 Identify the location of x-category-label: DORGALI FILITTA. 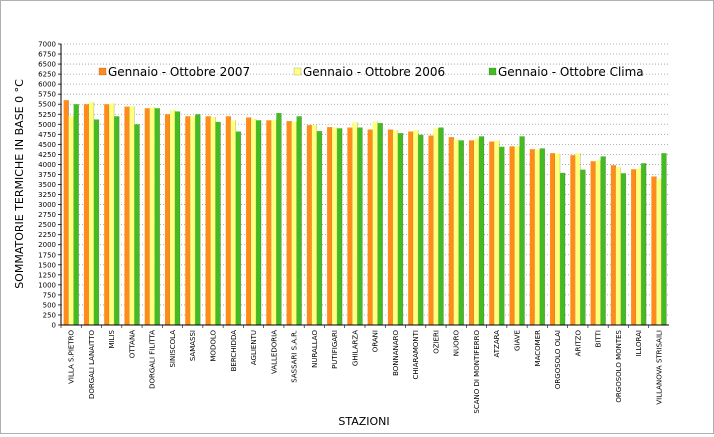
(153, 359).